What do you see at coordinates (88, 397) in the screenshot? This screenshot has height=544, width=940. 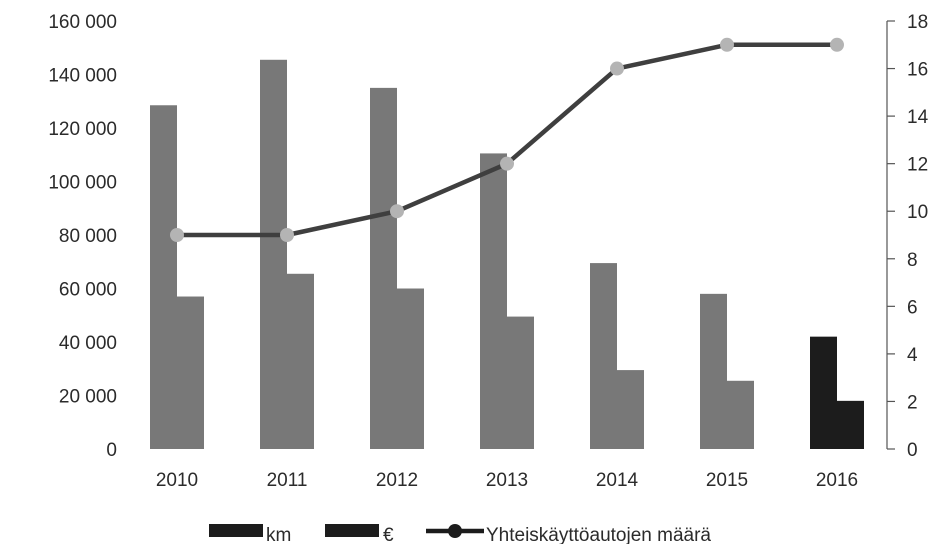 I see `left-axis-tick-label: 20 000` at bounding box center [88, 397].